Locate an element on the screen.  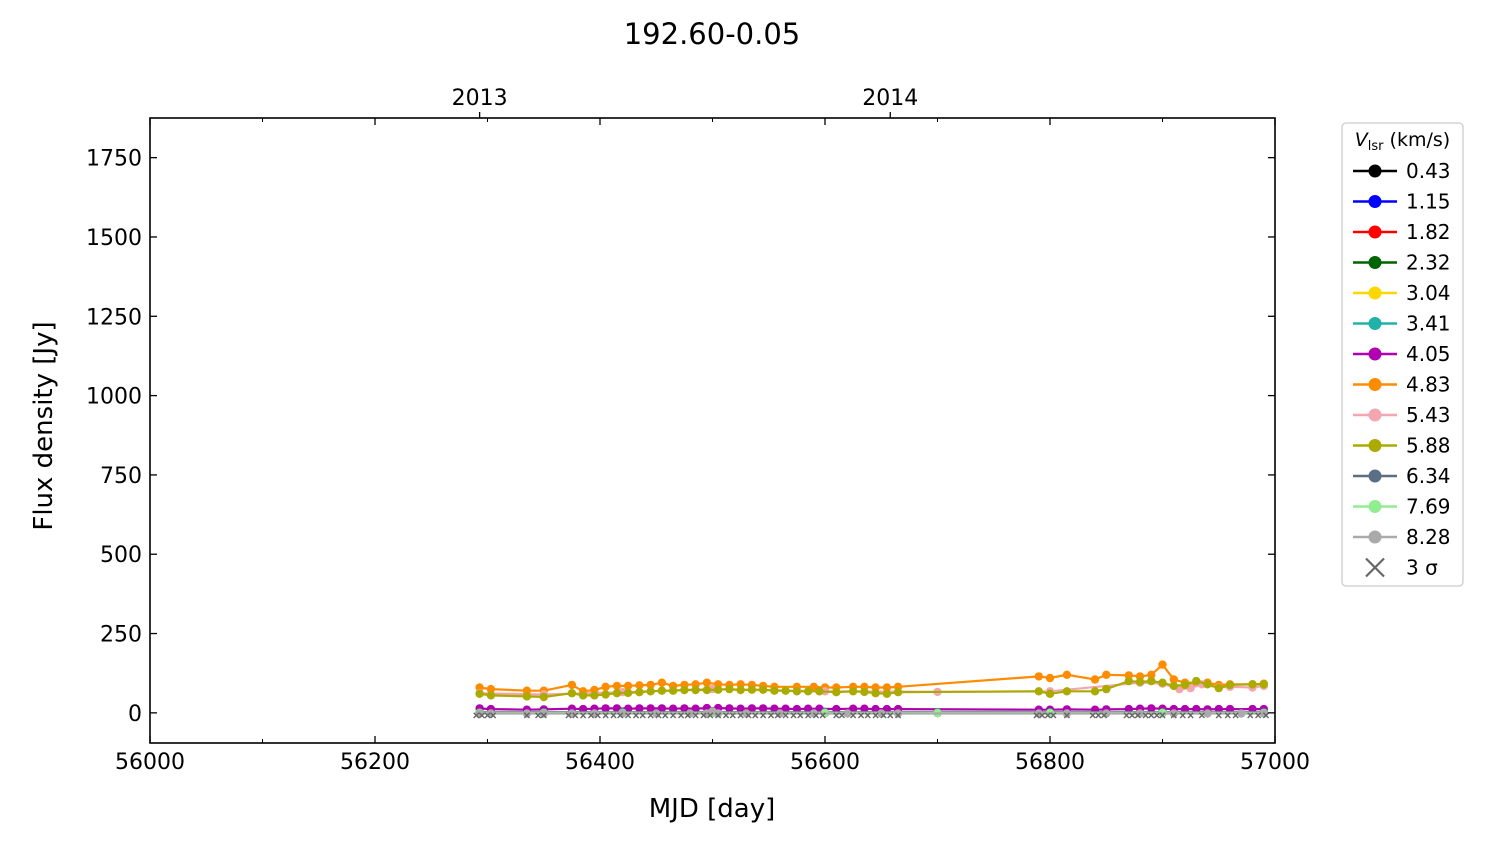
legend-item-sigma: 3 σ is located at coordinates (1401, 568).